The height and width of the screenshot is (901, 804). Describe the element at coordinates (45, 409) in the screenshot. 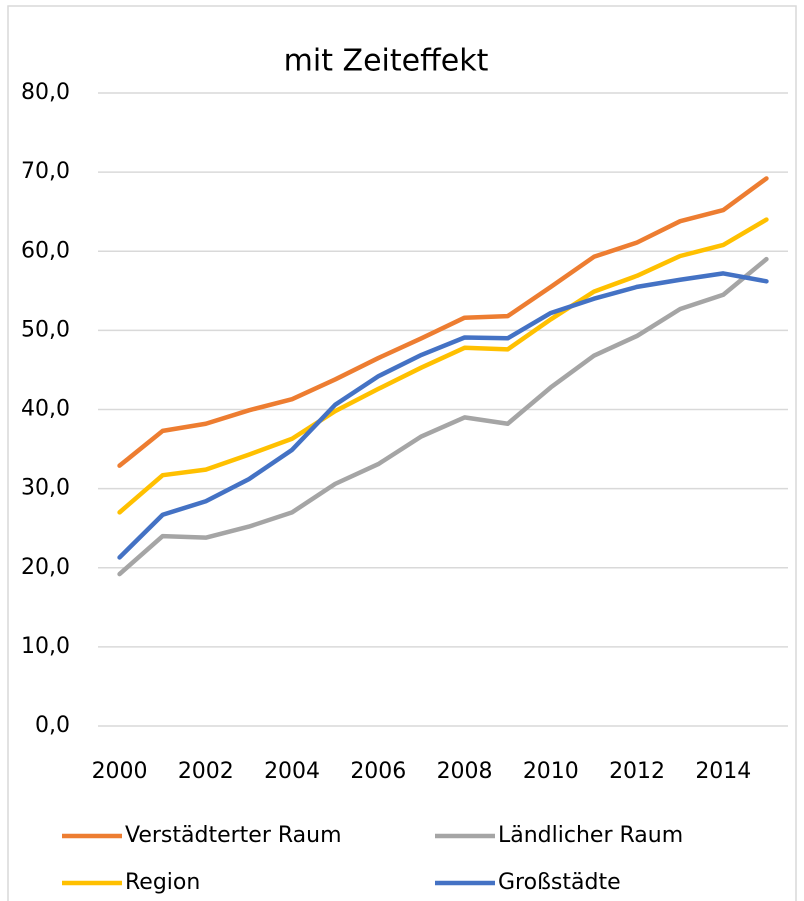

I see `y-tick-label: 40,0` at that location.